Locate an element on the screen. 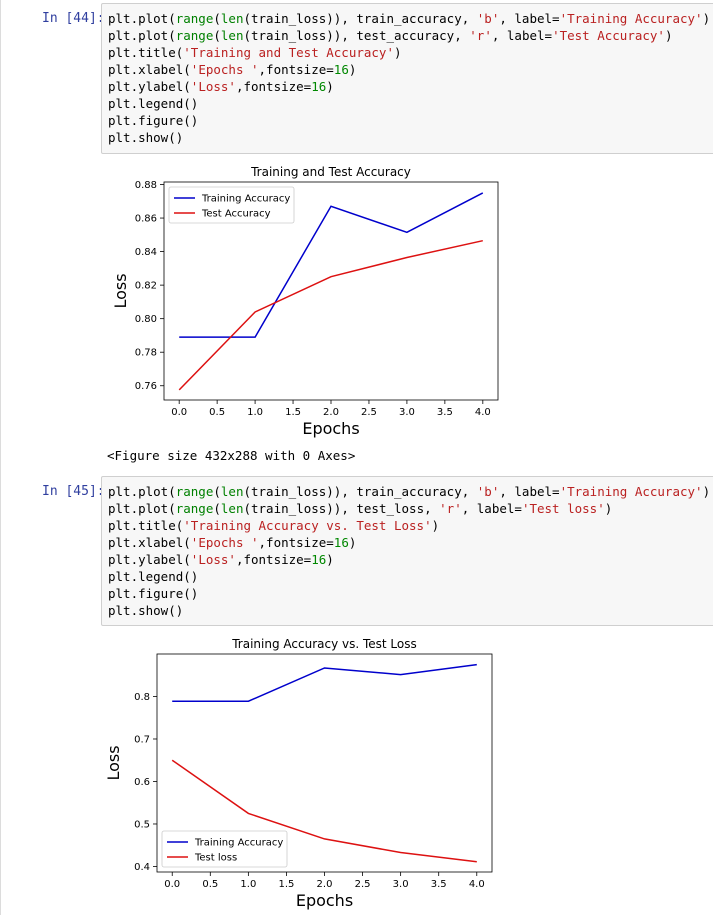 The image size is (713, 915). y-tick-label: 0.80 is located at coordinates (146, 319).